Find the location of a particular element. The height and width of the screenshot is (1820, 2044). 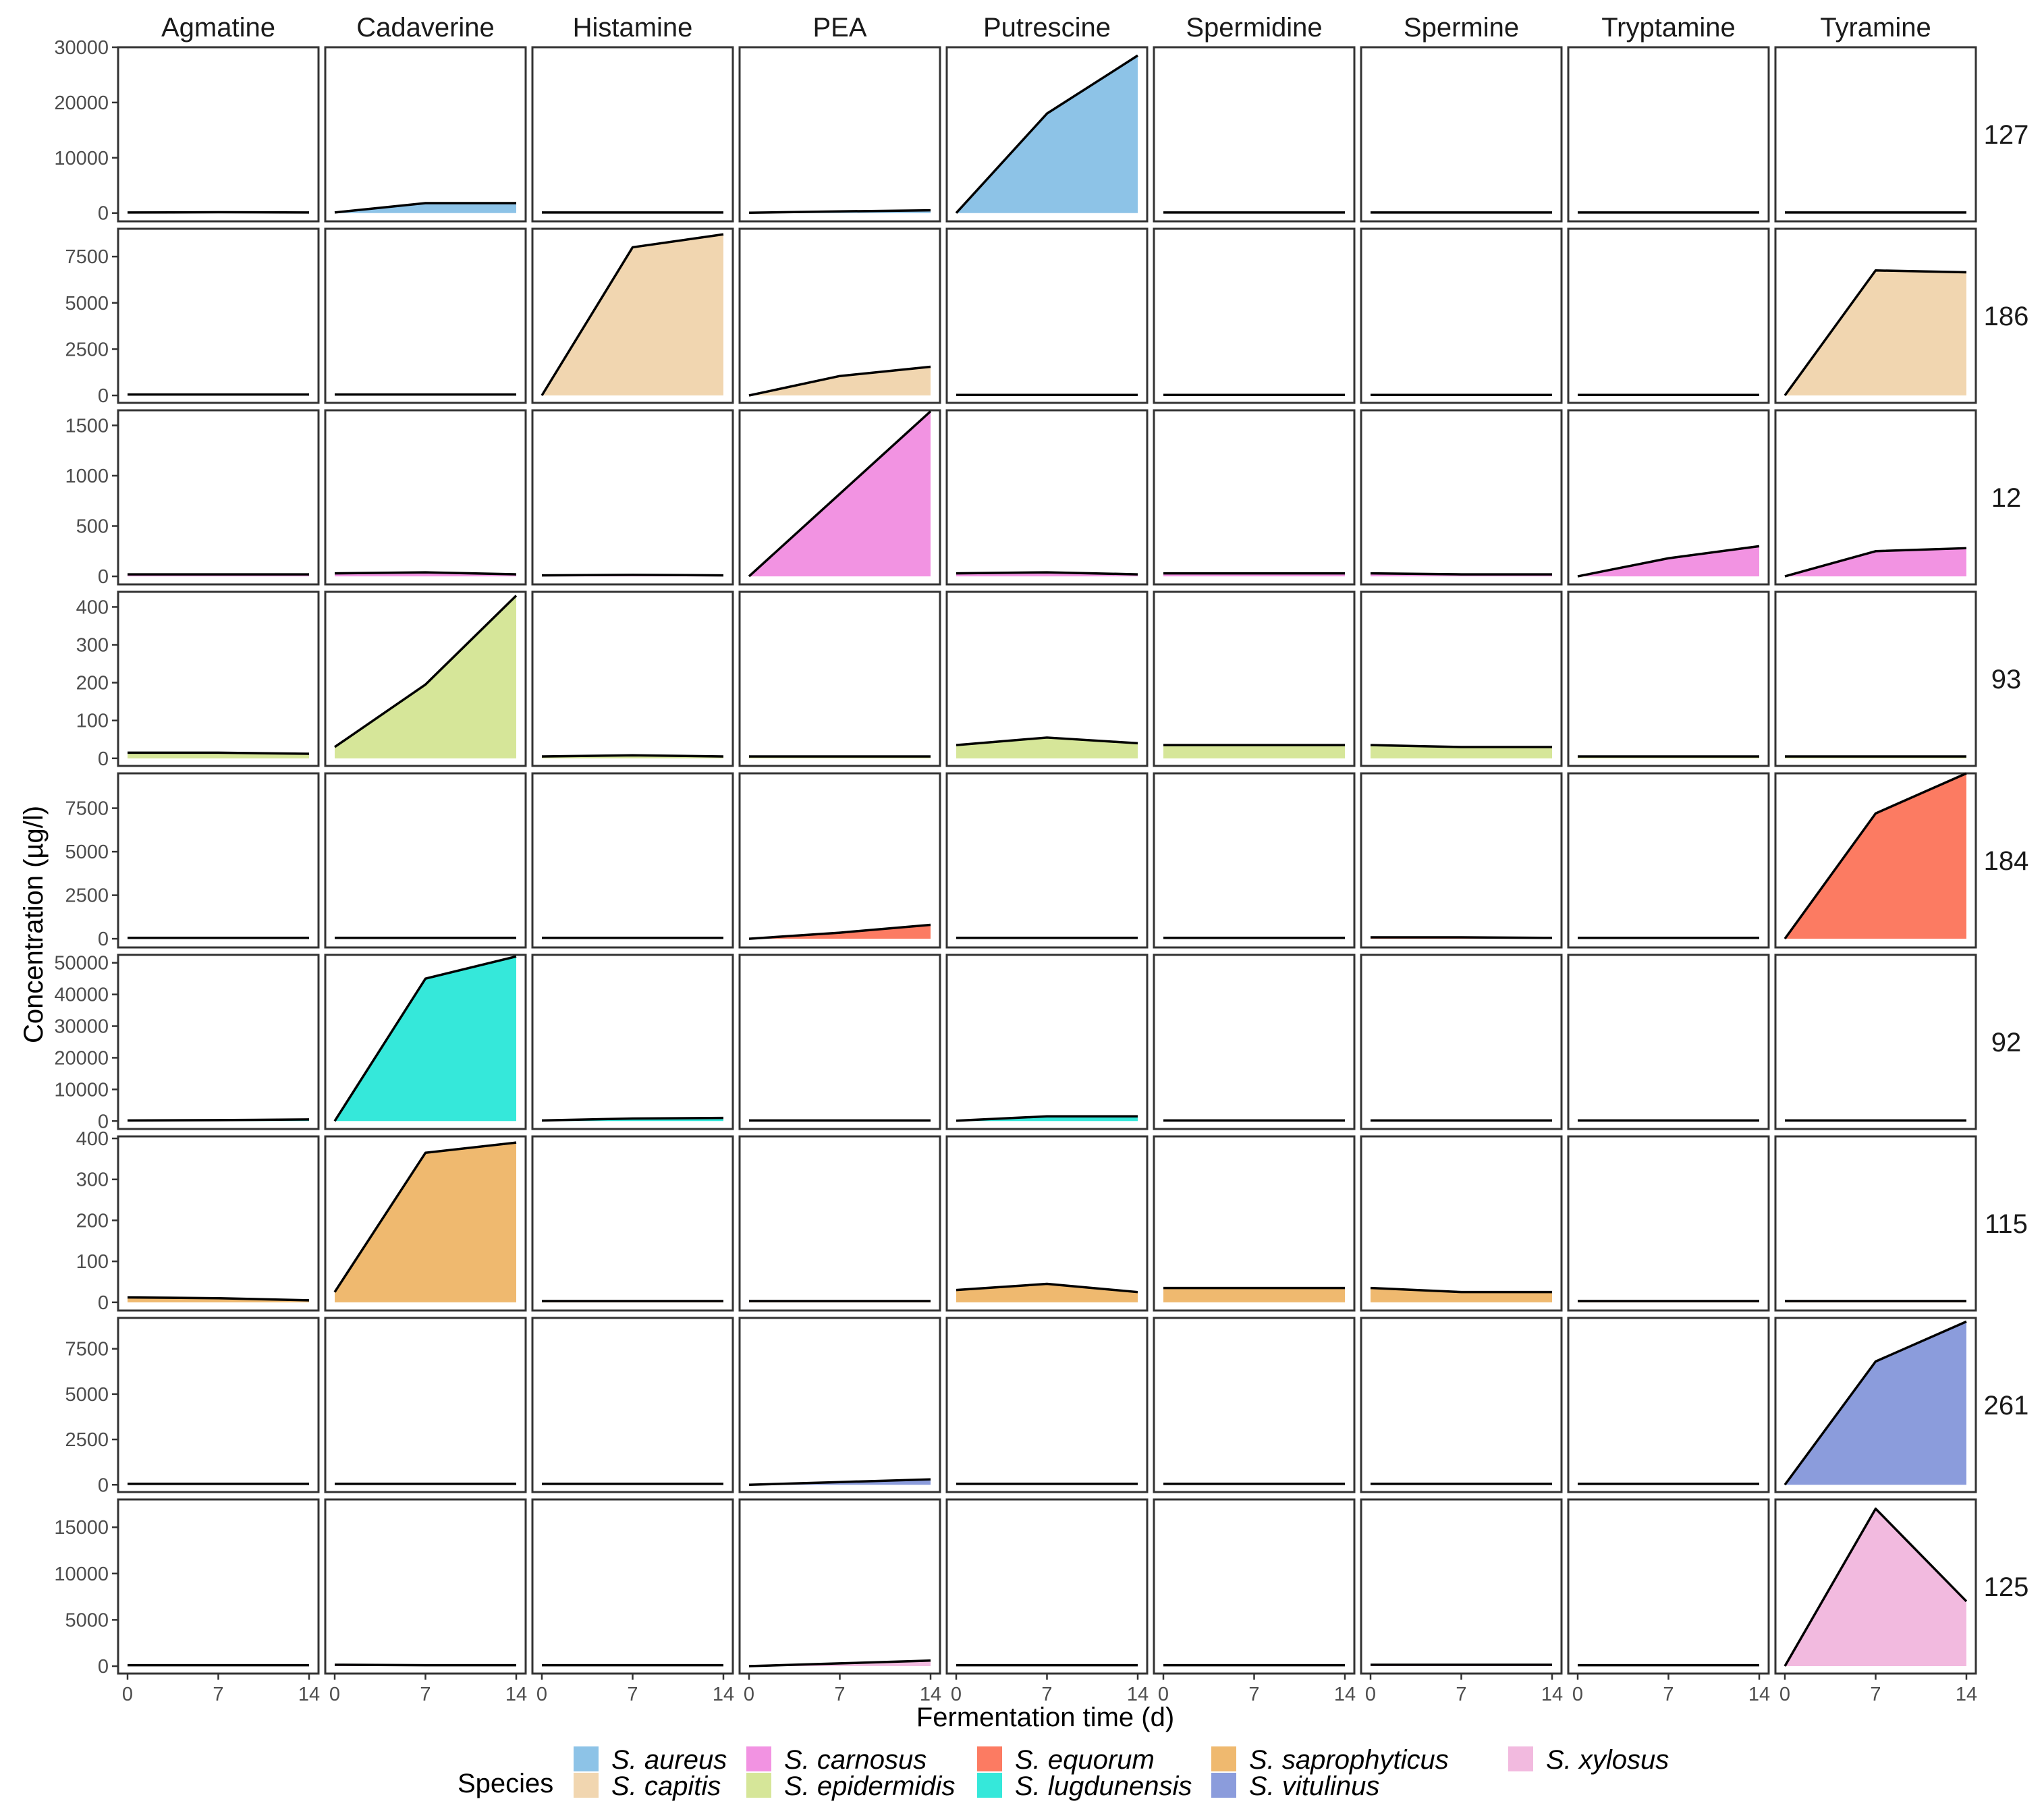

row-label-184: 184 is located at coordinates (2007, 861).